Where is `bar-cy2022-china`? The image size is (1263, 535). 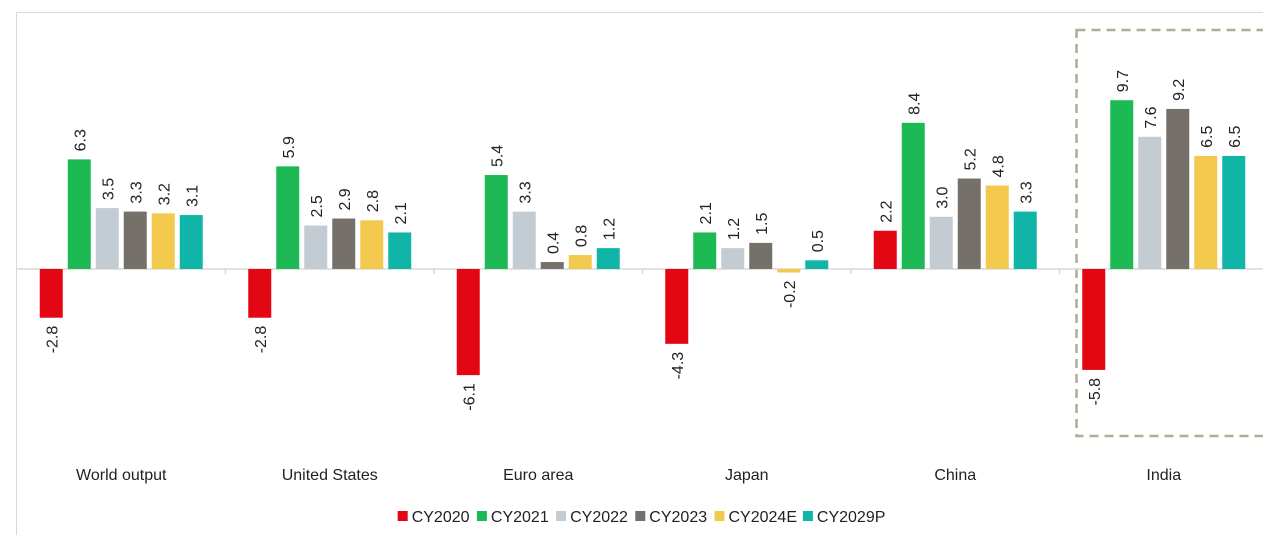
bar-cy2022-china is located at coordinates (941, 242).